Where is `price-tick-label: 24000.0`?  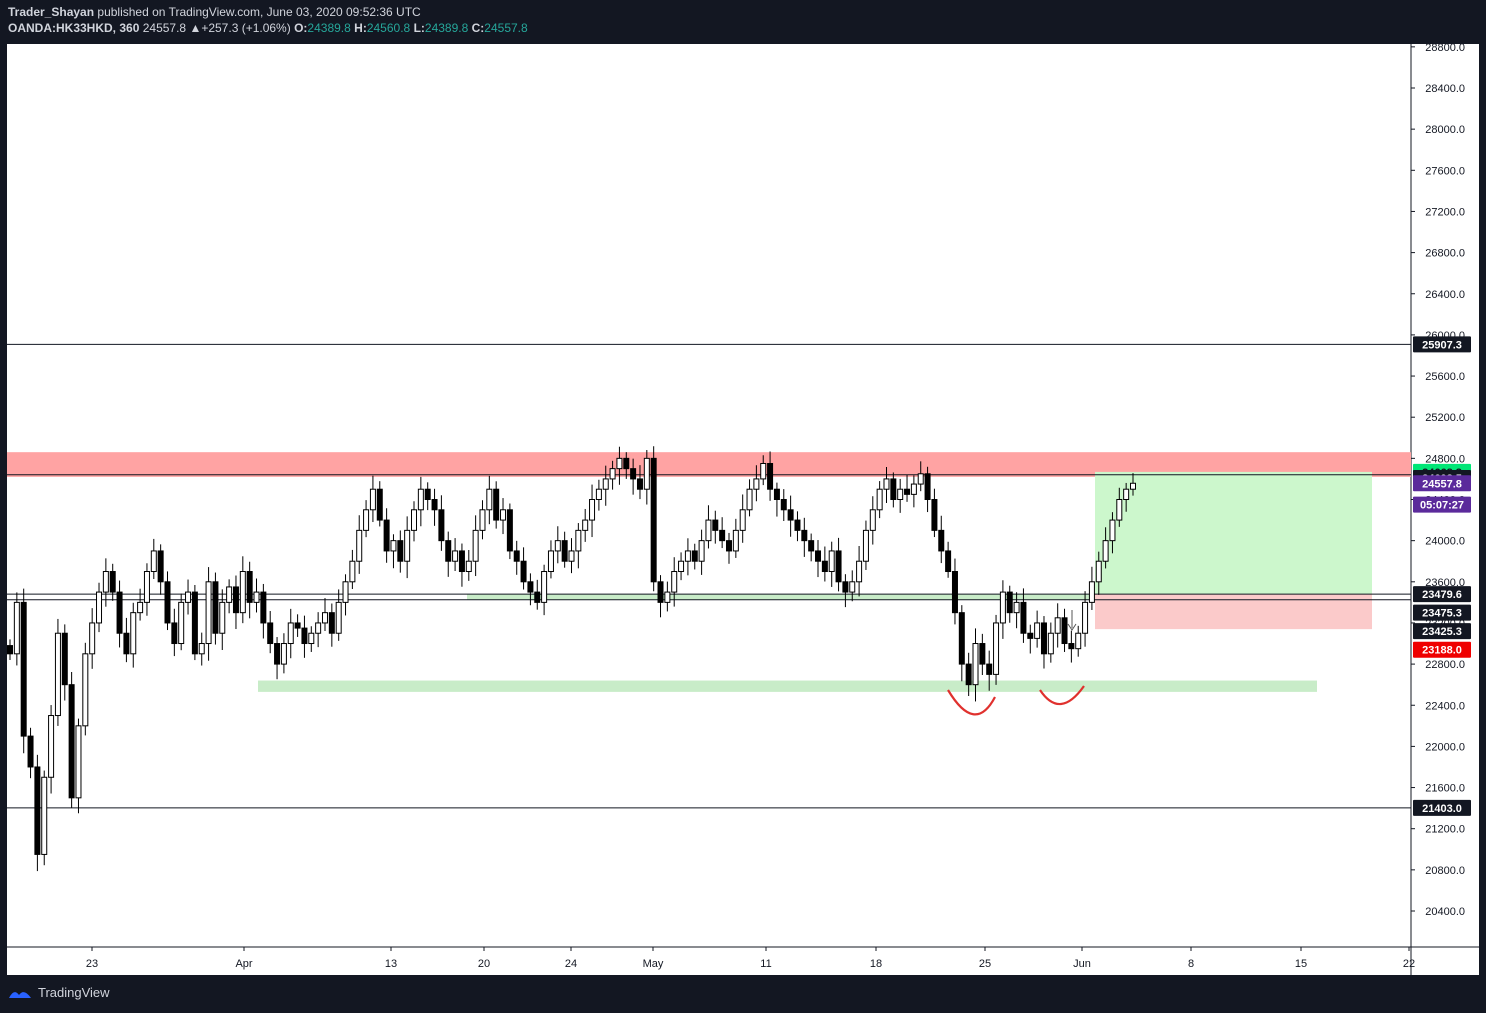
price-tick-label: 24000.0 is located at coordinates (1445, 542).